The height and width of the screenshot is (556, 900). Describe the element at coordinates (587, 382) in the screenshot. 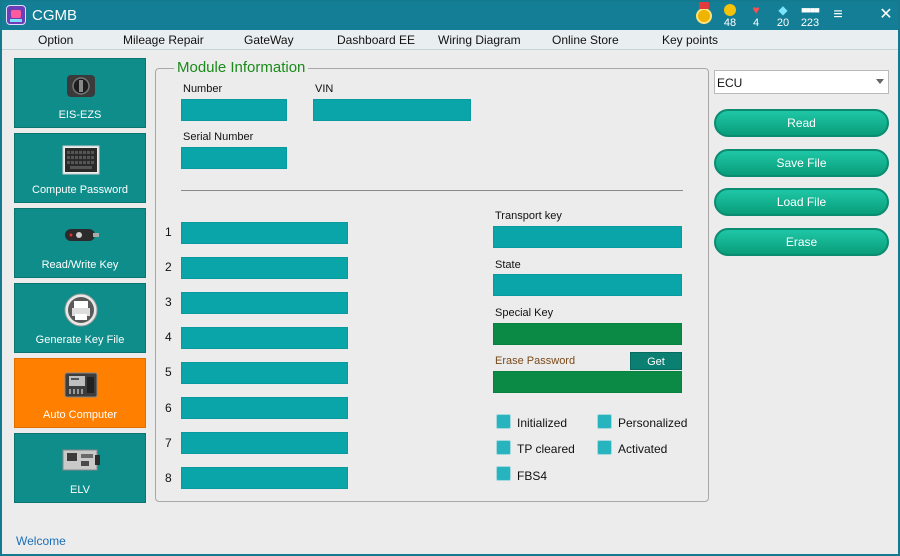

I see `erase-password-field` at that location.